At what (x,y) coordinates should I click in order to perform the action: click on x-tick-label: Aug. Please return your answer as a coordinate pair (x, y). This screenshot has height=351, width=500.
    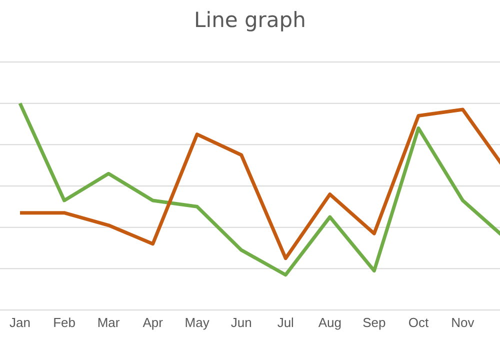
    Looking at the image, I should click on (330, 322).